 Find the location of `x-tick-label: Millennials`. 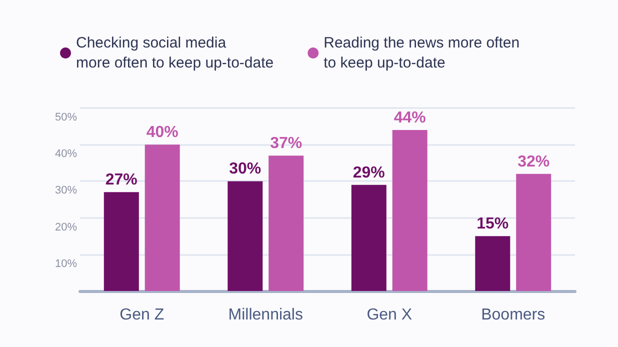

x-tick-label: Millennials is located at coordinates (265, 315).